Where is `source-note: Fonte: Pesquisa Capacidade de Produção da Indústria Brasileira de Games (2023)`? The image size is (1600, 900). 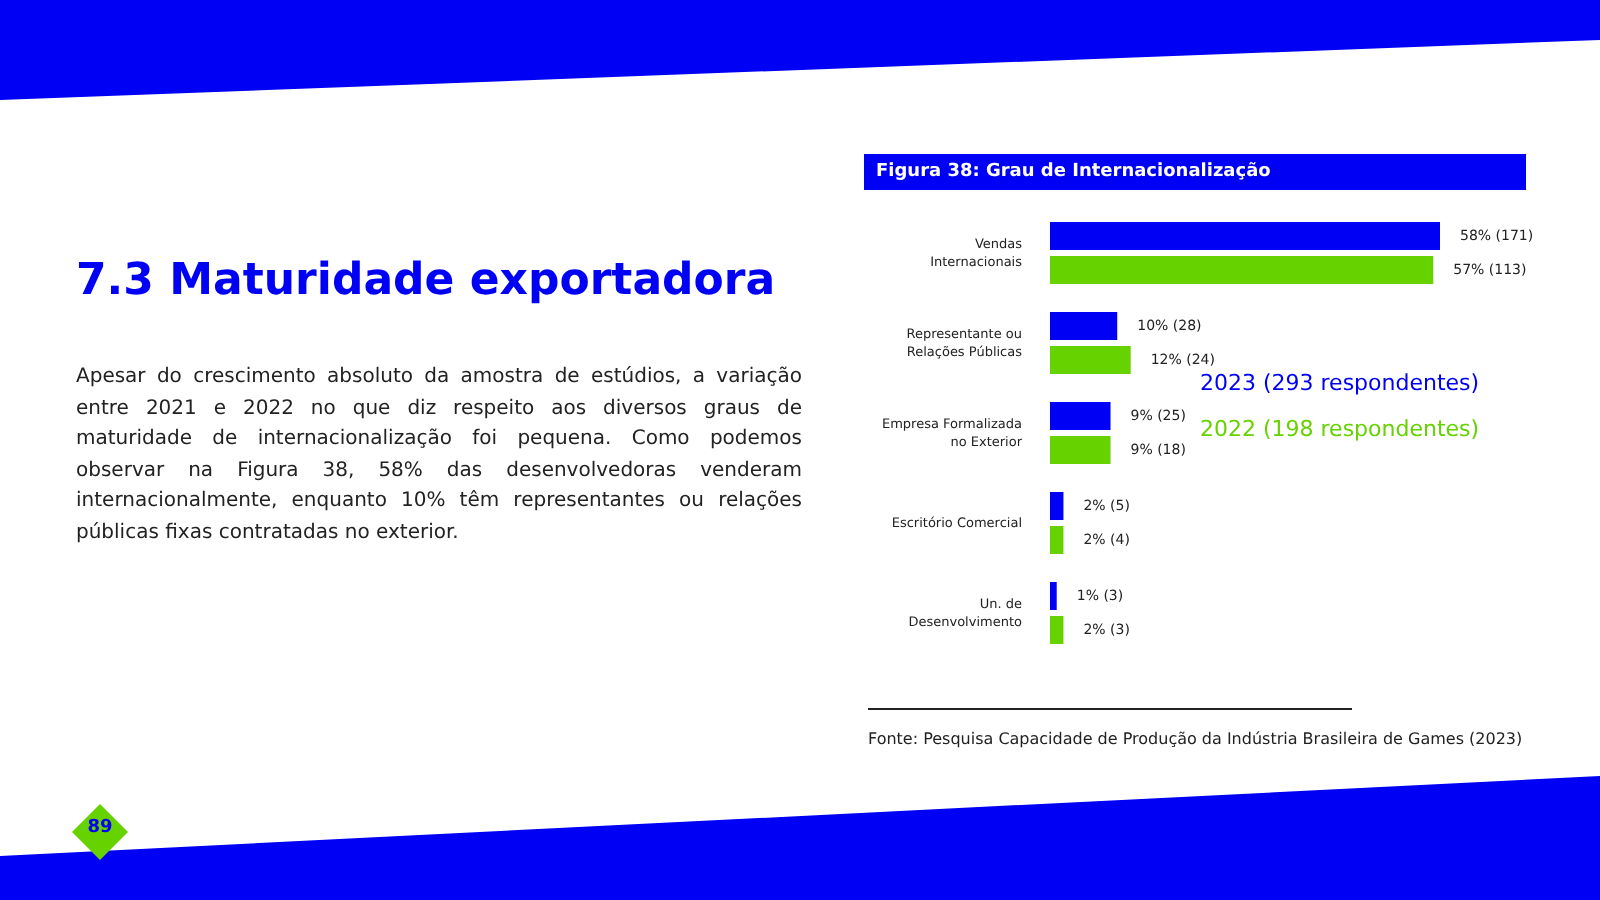 source-note: Fonte: Pesquisa Capacidade de Produção da Indústria Brasileira de Games (2023) is located at coordinates (1195, 739).